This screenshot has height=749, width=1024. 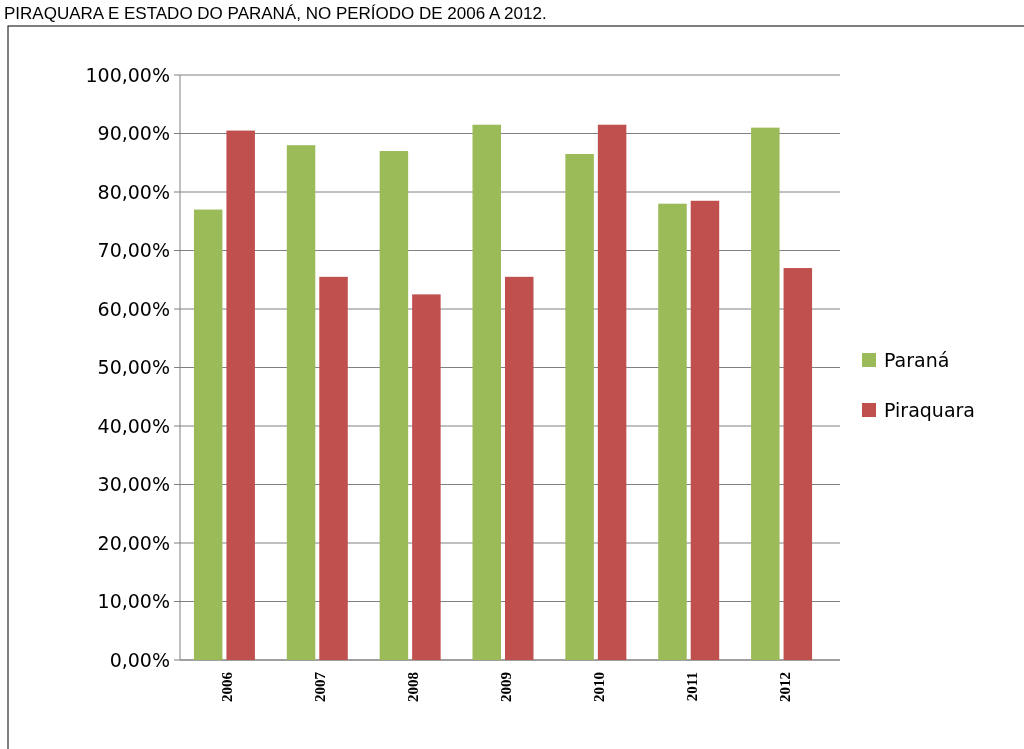 What do you see at coordinates (139, 659) in the screenshot?
I see `y-tick-label: 0,00%` at bounding box center [139, 659].